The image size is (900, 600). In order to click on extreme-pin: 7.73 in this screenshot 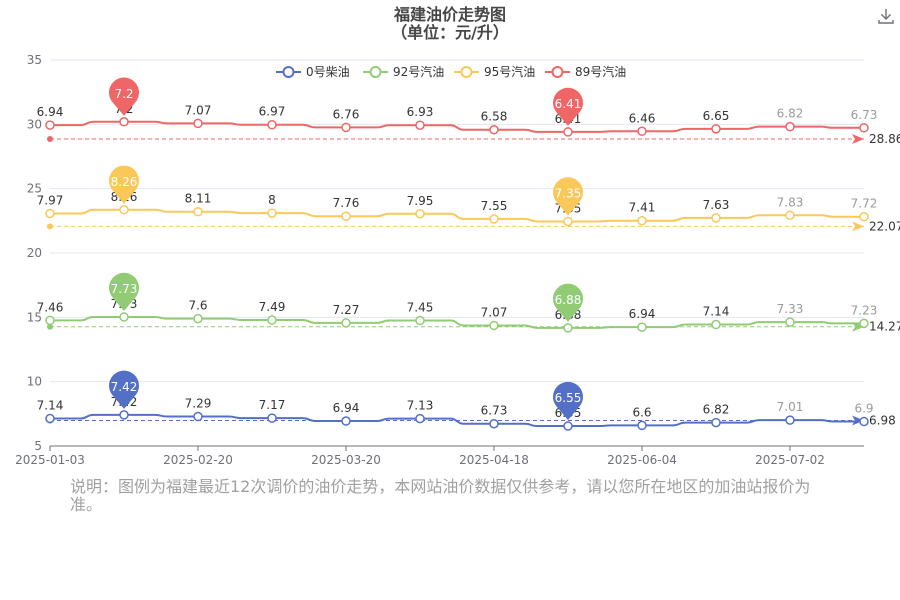, I will do `click(123, 291)`.